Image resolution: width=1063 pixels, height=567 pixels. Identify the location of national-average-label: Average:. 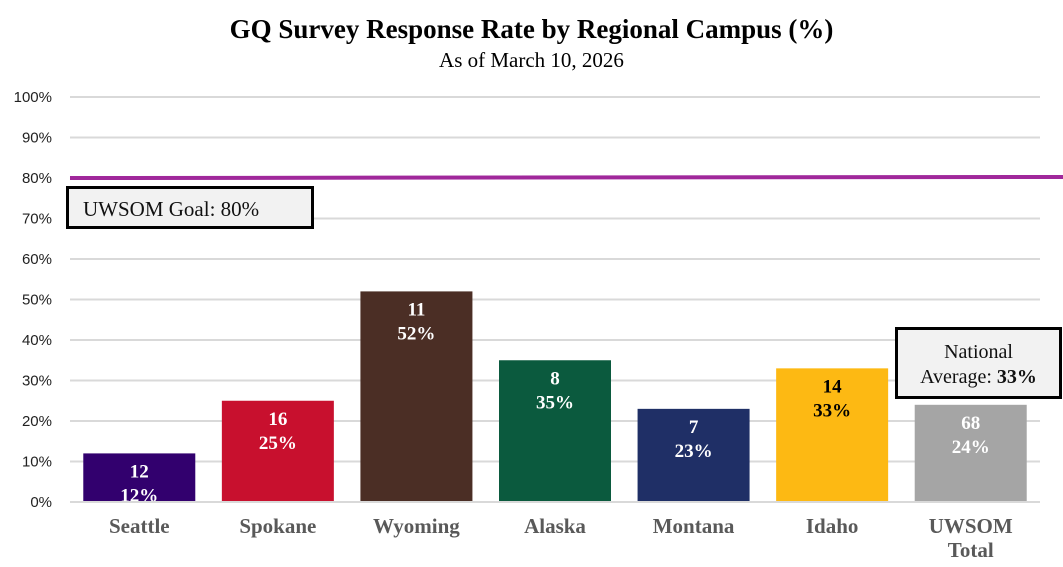
(958, 377).